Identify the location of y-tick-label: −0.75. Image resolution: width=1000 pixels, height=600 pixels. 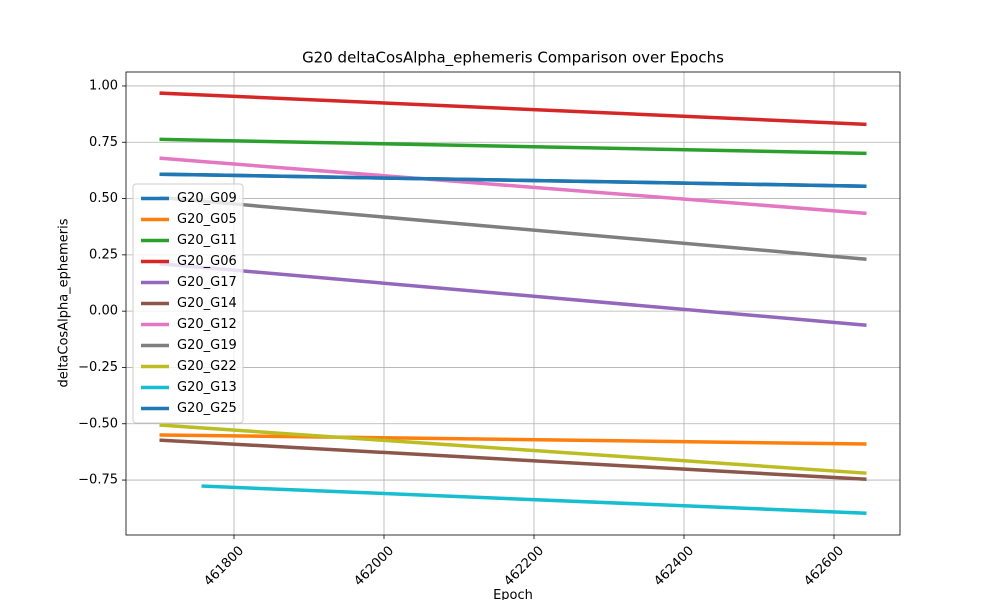
(98, 480).